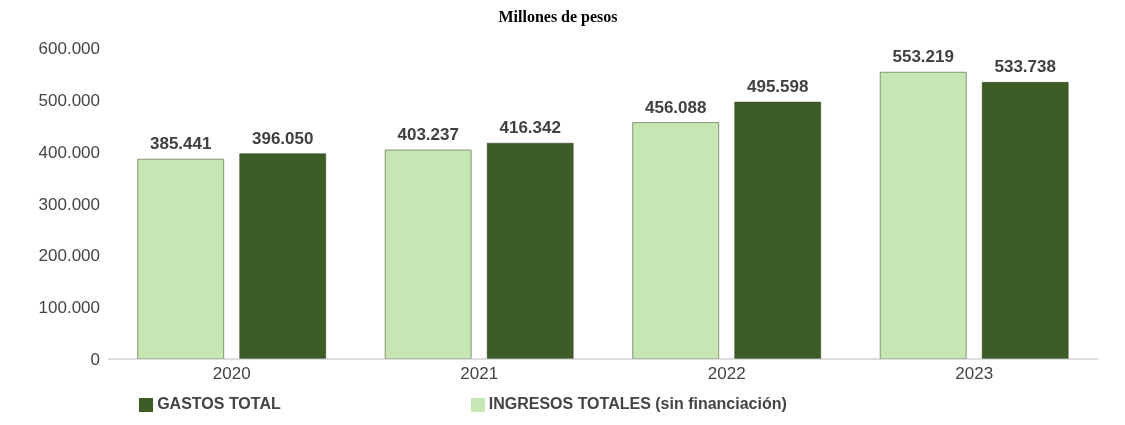  What do you see at coordinates (231, 374) in the screenshot?
I see `x-tick-label: 2020` at bounding box center [231, 374].